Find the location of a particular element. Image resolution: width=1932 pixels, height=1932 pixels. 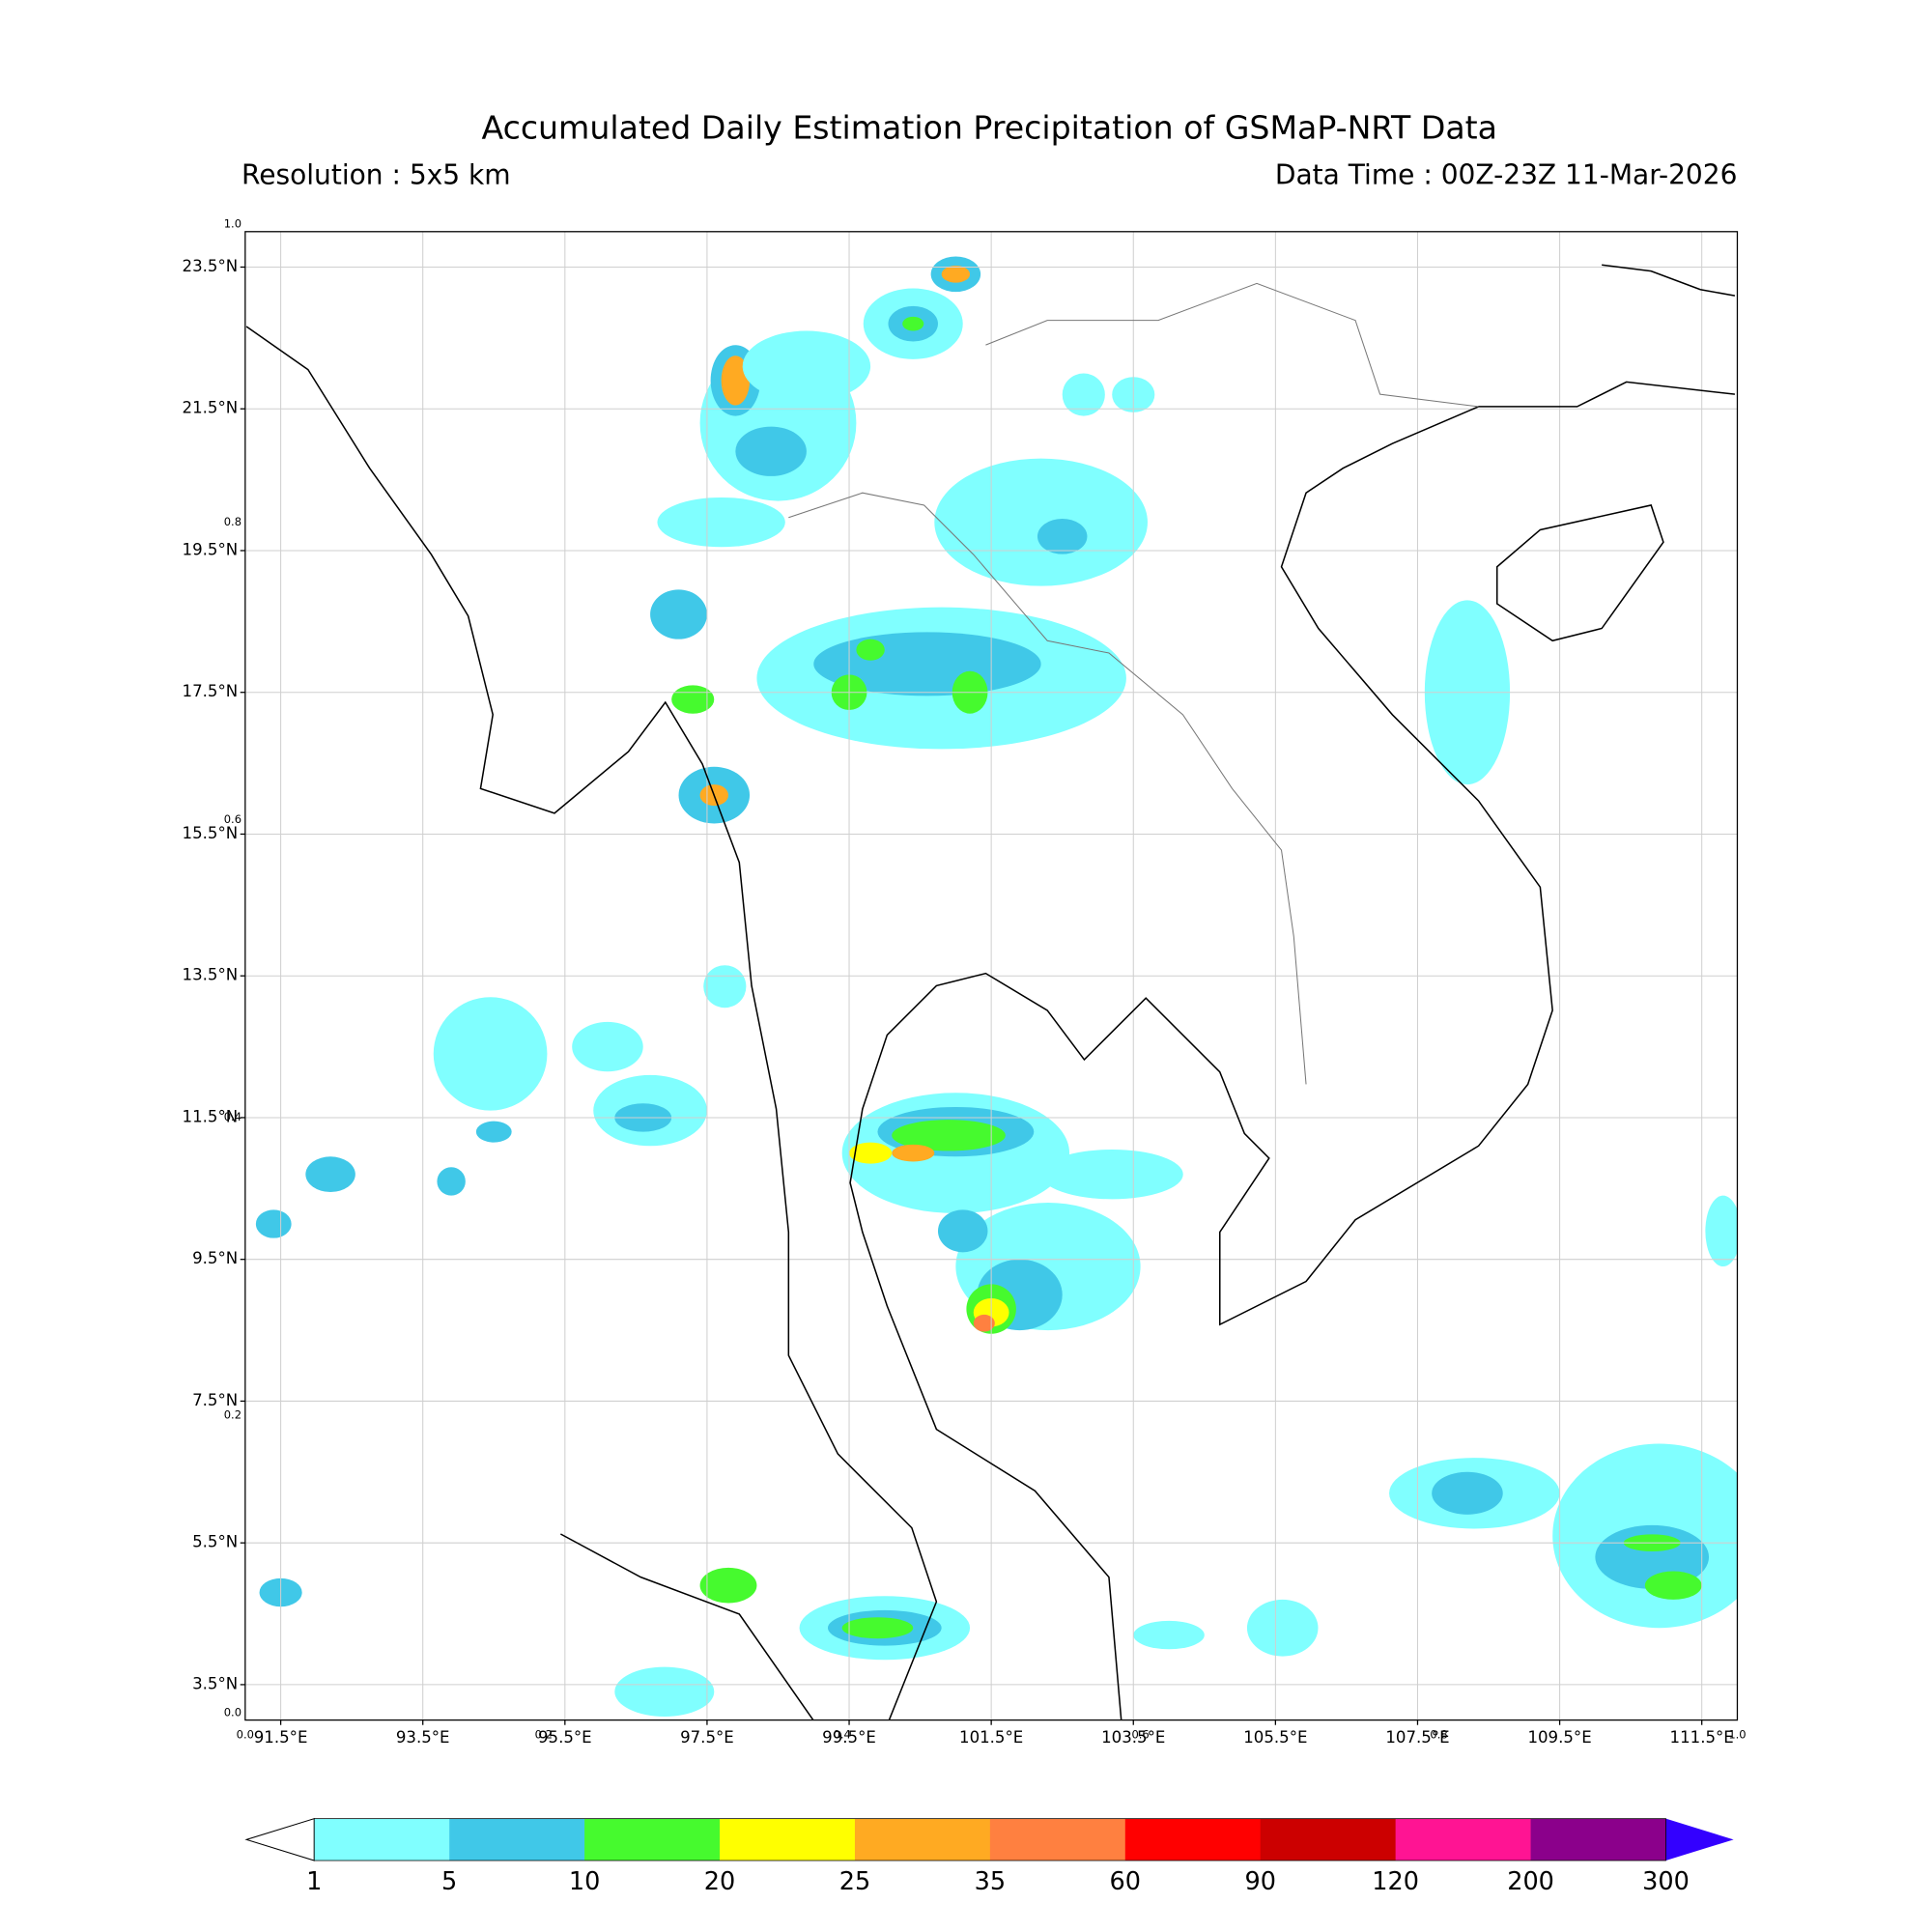

colorbar-label: 35 is located at coordinates (990, 1881).